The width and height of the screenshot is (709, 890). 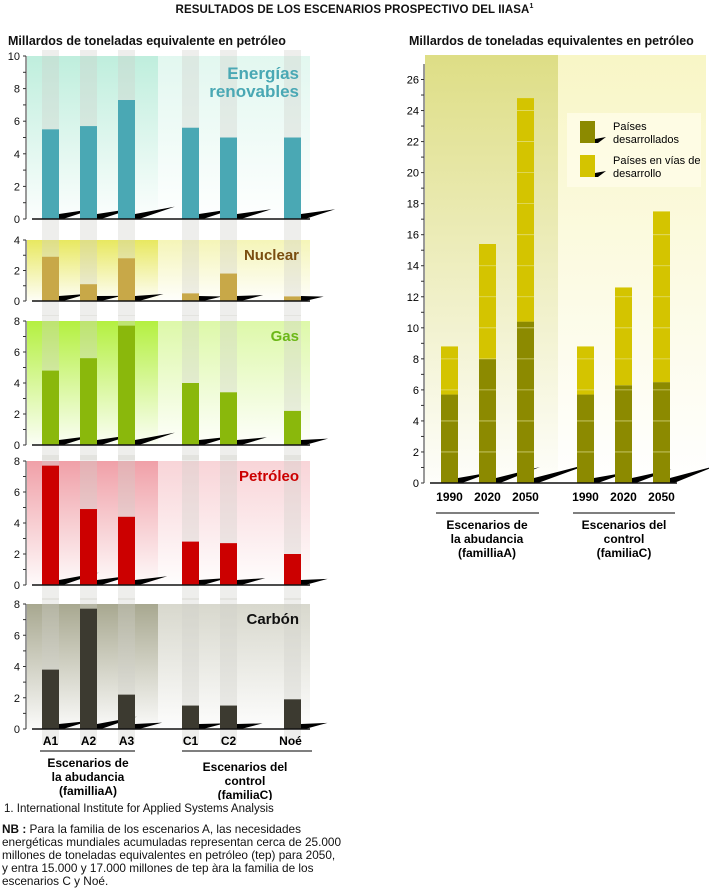 What do you see at coordinates (623, 434) in the screenshot?
I see `bar-2020-desarrollados` at bounding box center [623, 434].